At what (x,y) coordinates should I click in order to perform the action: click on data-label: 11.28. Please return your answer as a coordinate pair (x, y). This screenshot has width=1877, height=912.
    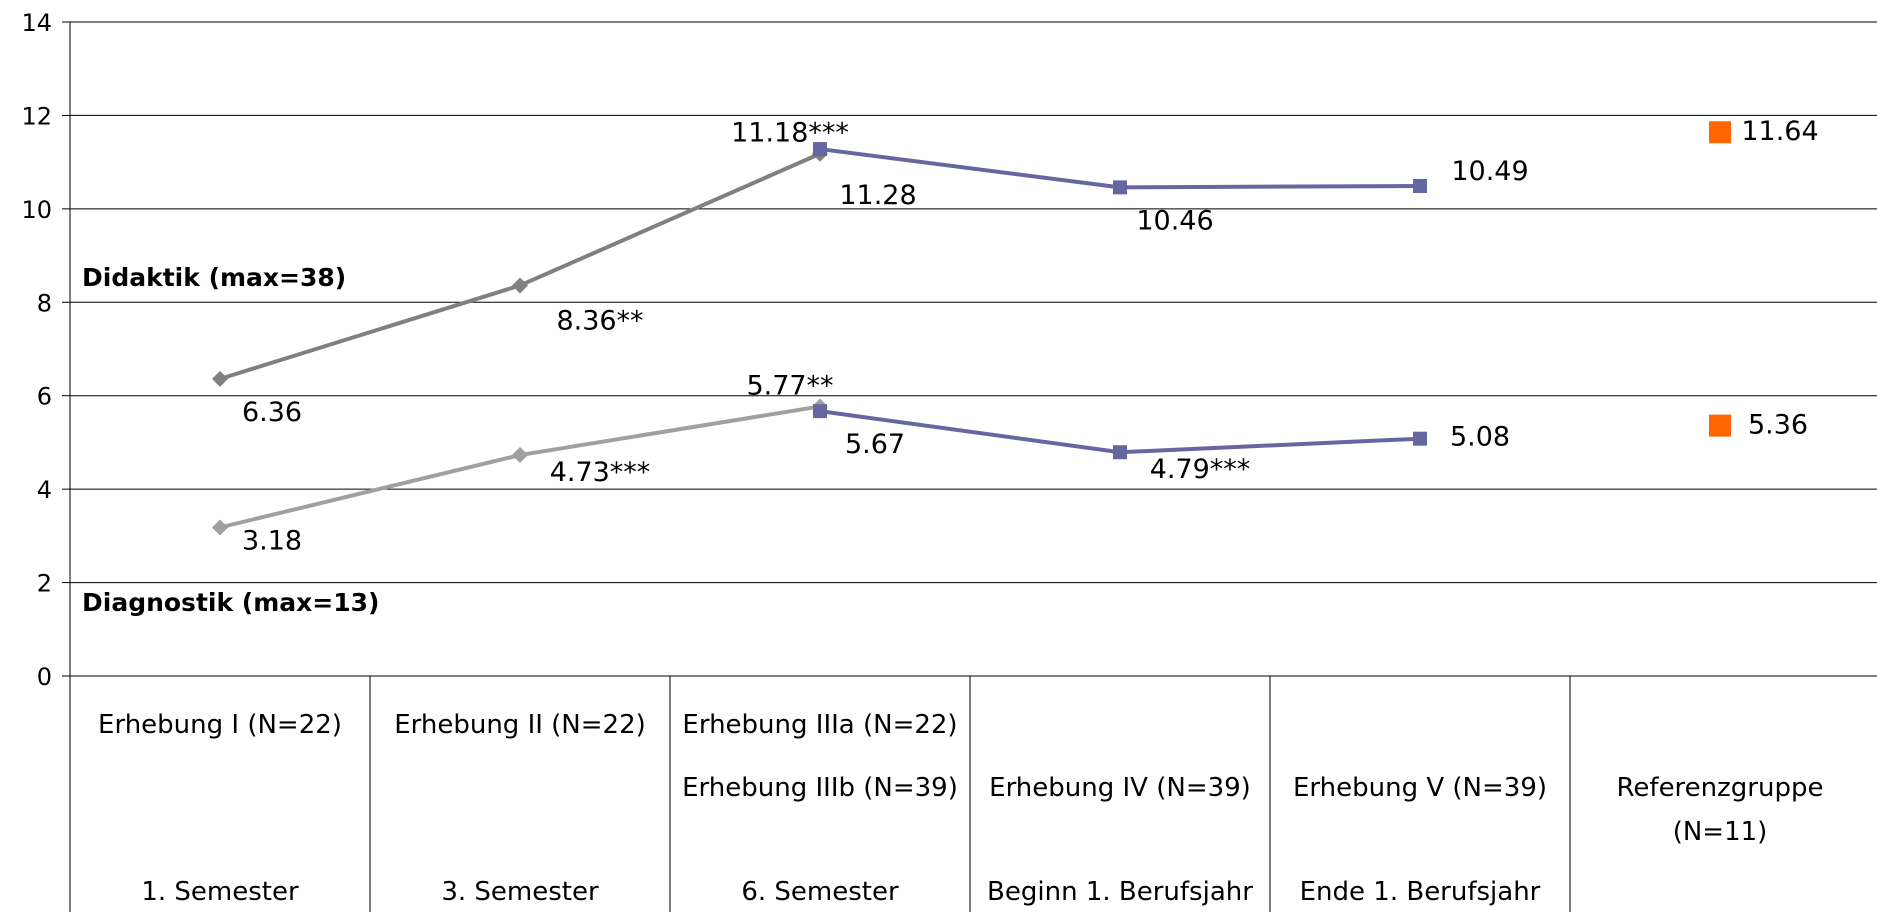
    Looking at the image, I should click on (877, 195).